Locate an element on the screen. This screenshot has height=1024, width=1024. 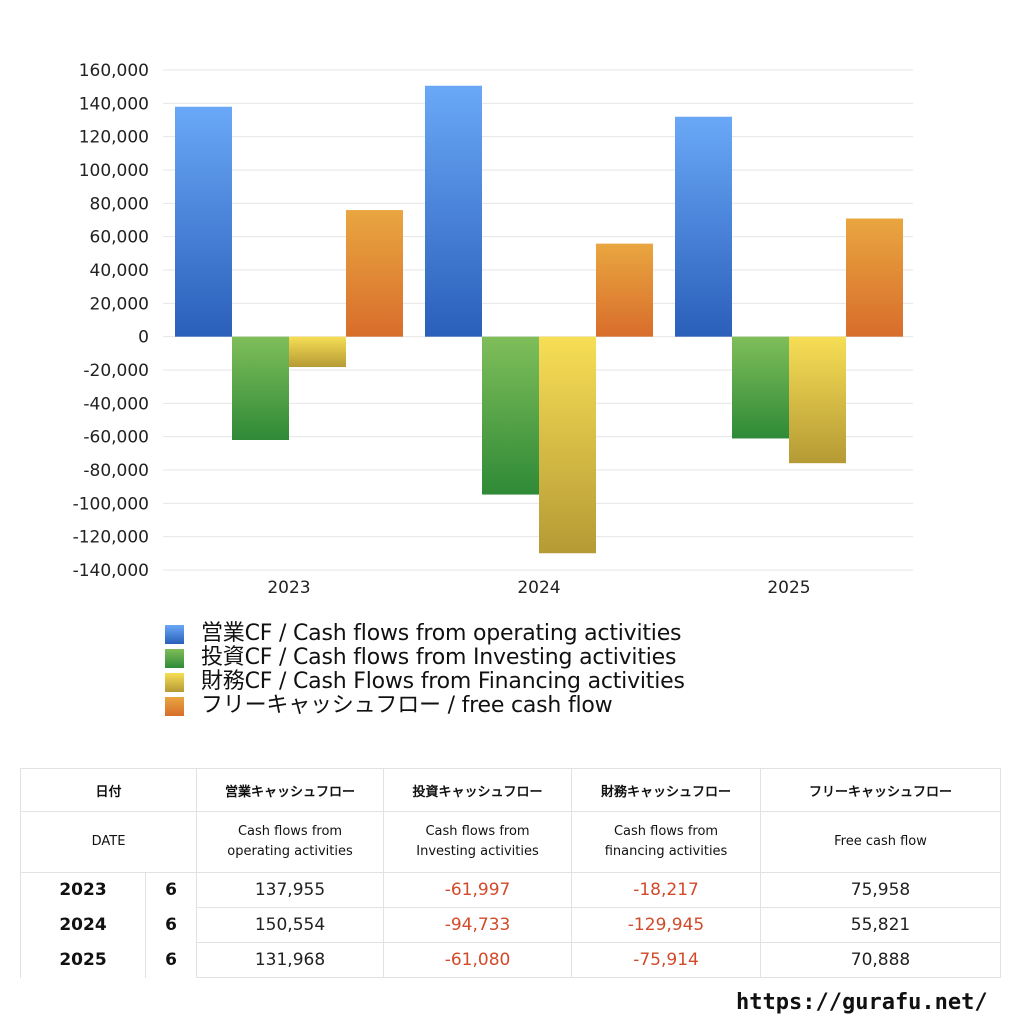
y-tick-label: -40,000 is located at coordinates (116, 404).